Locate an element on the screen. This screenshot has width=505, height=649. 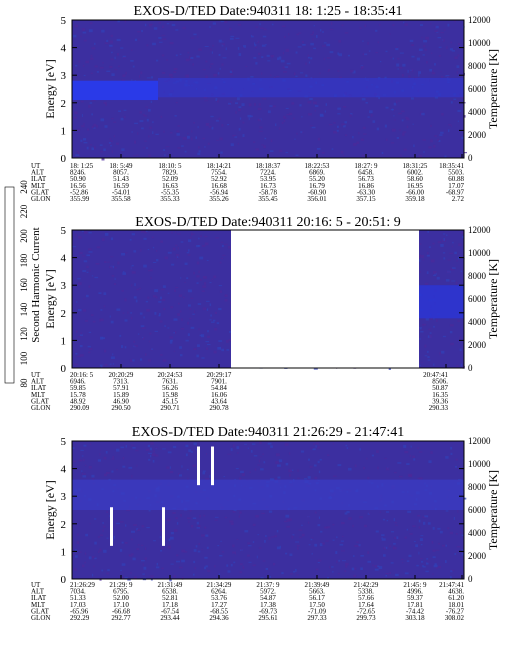
orbit-row-label-ut: UT is located at coordinates (36, 585).